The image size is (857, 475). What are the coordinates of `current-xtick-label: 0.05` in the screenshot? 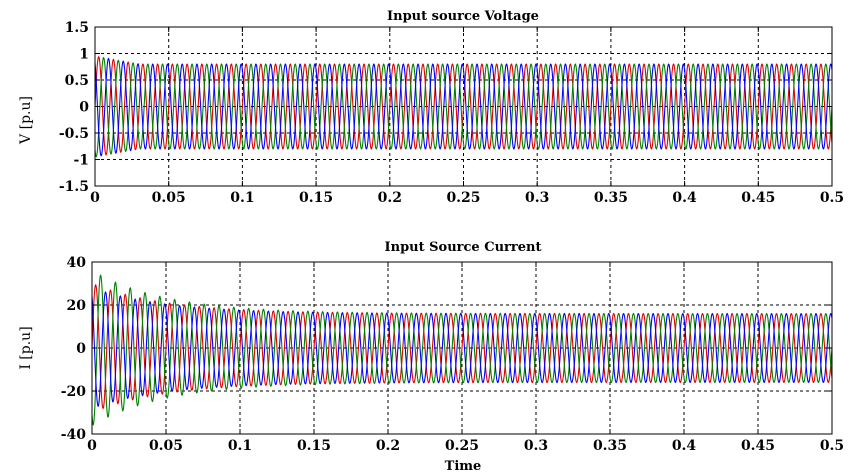 It's located at (166, 446).